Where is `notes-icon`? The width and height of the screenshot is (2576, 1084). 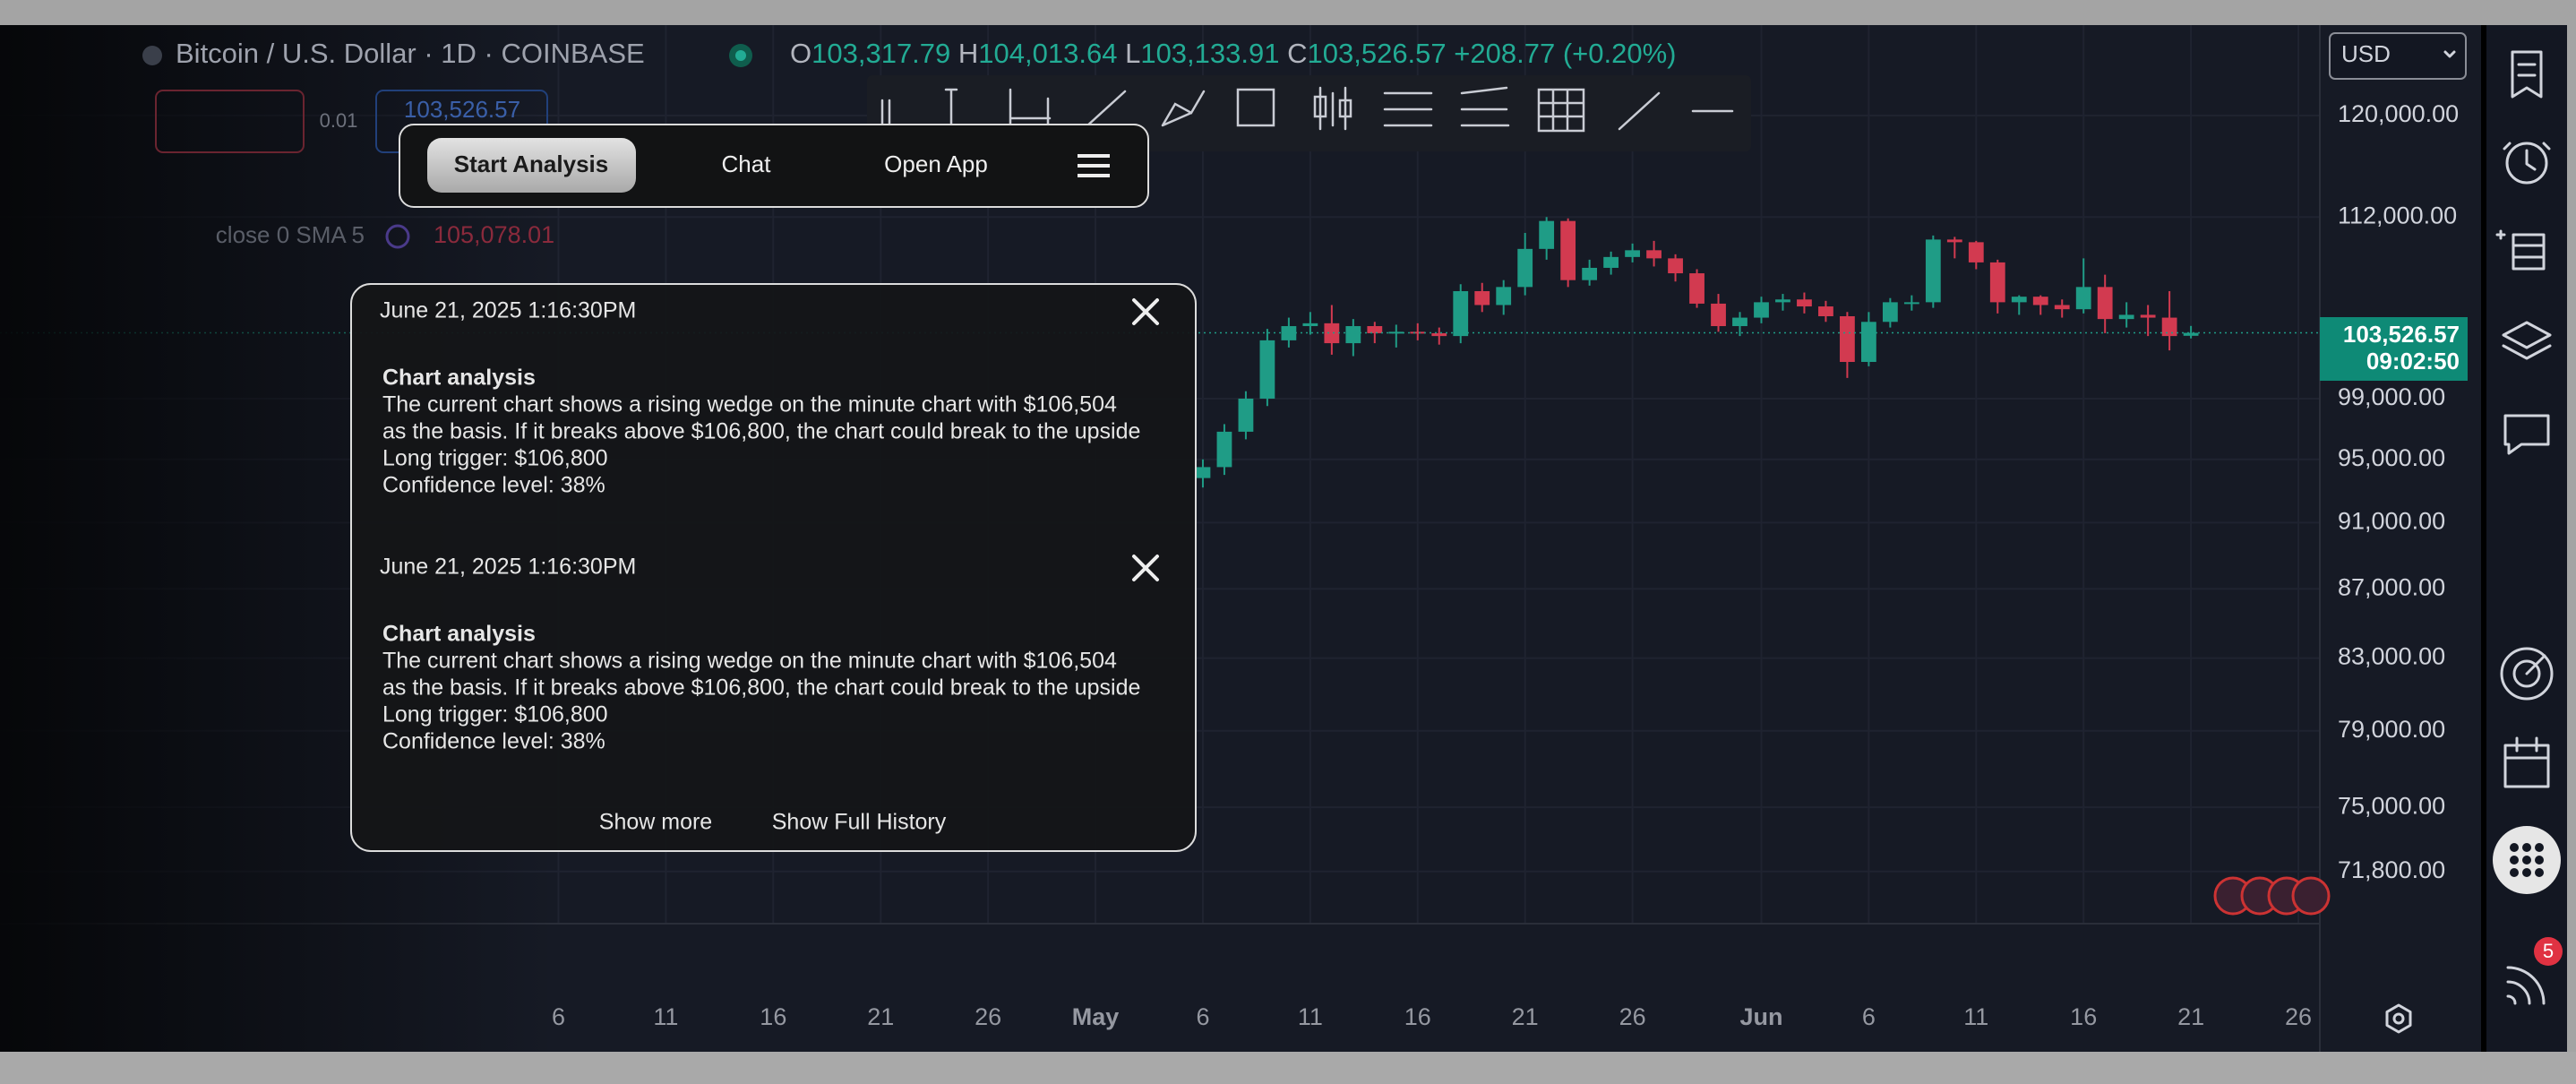 notes-icon is located at coordinates (2520, 250).